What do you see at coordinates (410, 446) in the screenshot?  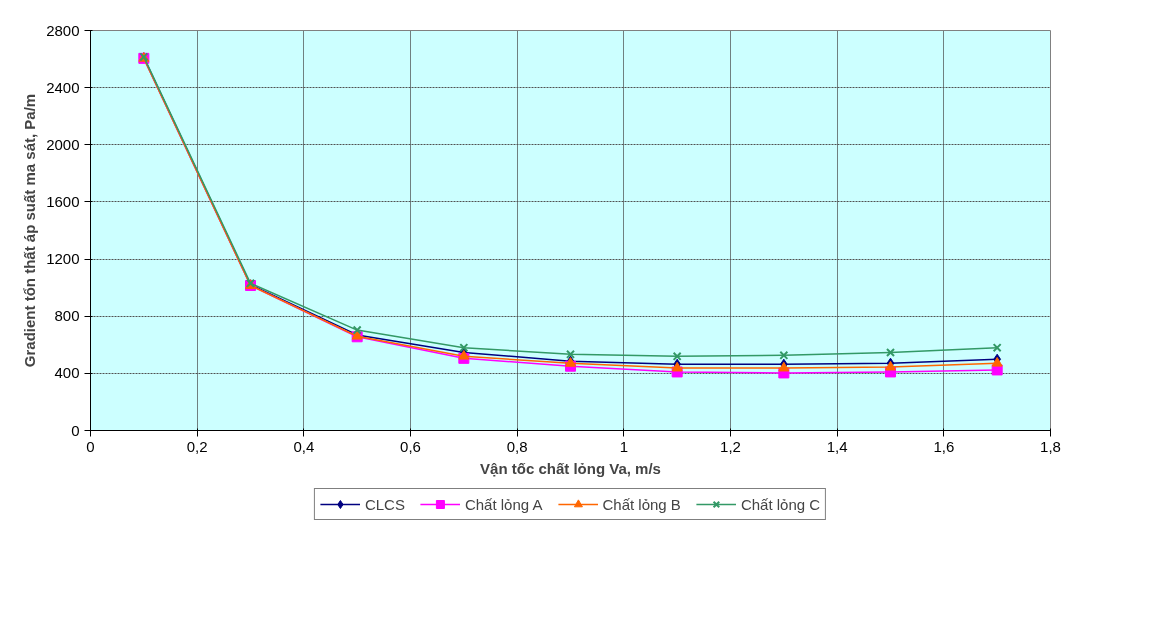 I see `x-tick-label: 0,6` at bounding box center [410, 446].